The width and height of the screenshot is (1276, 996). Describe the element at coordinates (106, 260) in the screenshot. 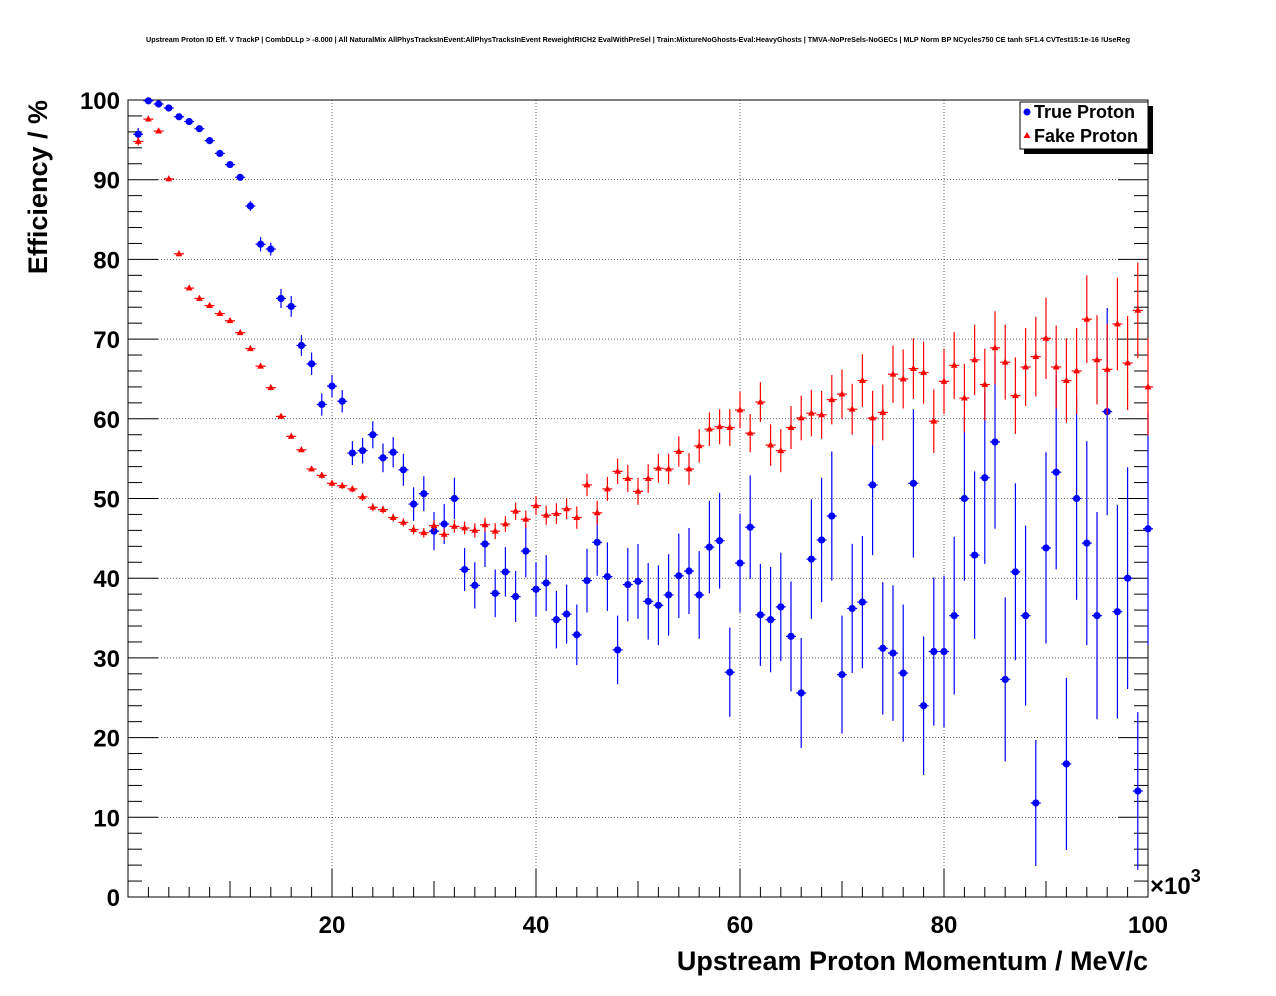

I see `y-tick-label: 80` at that location.